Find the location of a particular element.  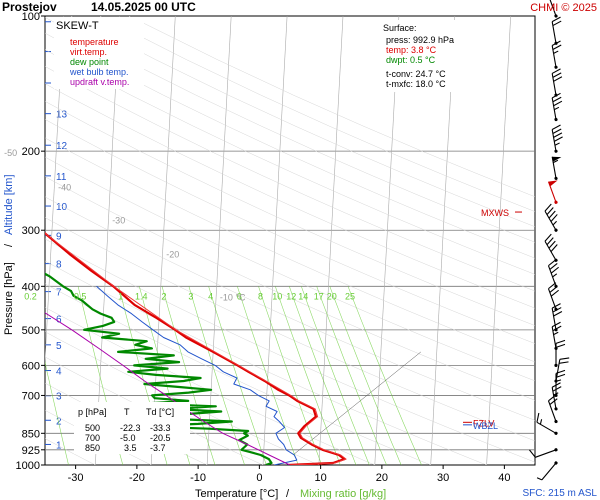

pressure-tick-label: 200 is located at coordinates (31, 152).